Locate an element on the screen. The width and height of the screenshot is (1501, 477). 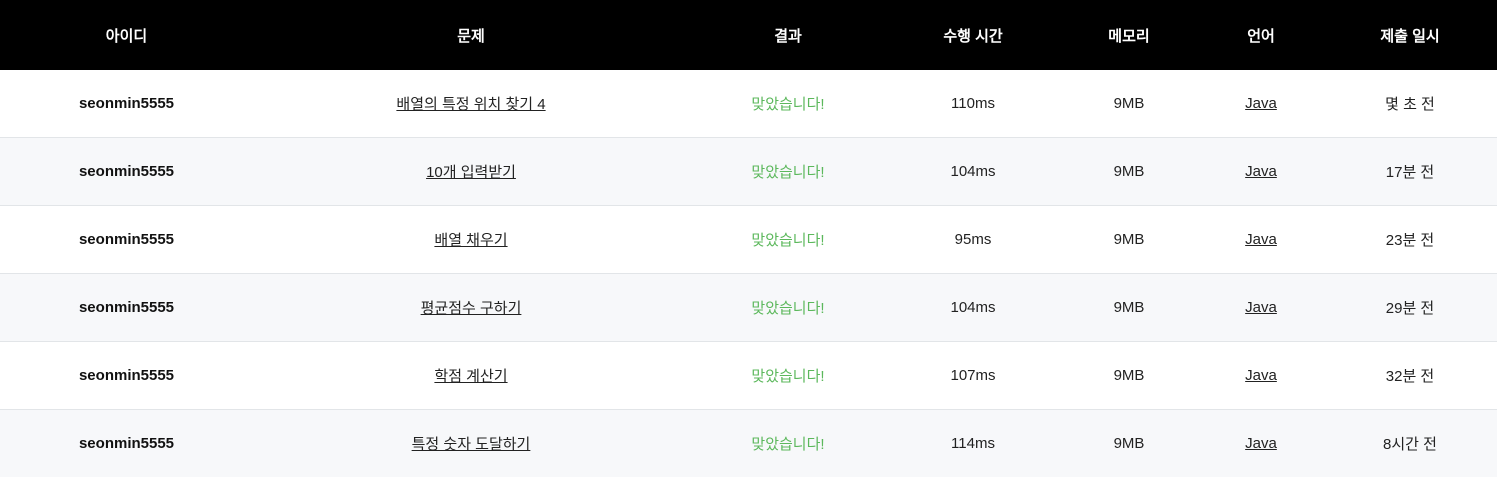
col-header-memory: 메모리 is located at coordinates (1129, 35).